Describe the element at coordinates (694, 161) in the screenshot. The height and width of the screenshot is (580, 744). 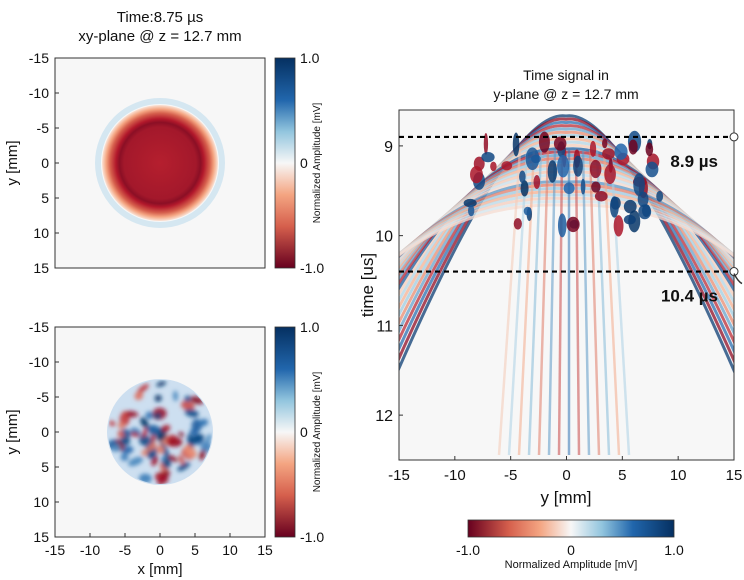
I see `time-marker-label: 8.9 µs` at that location.